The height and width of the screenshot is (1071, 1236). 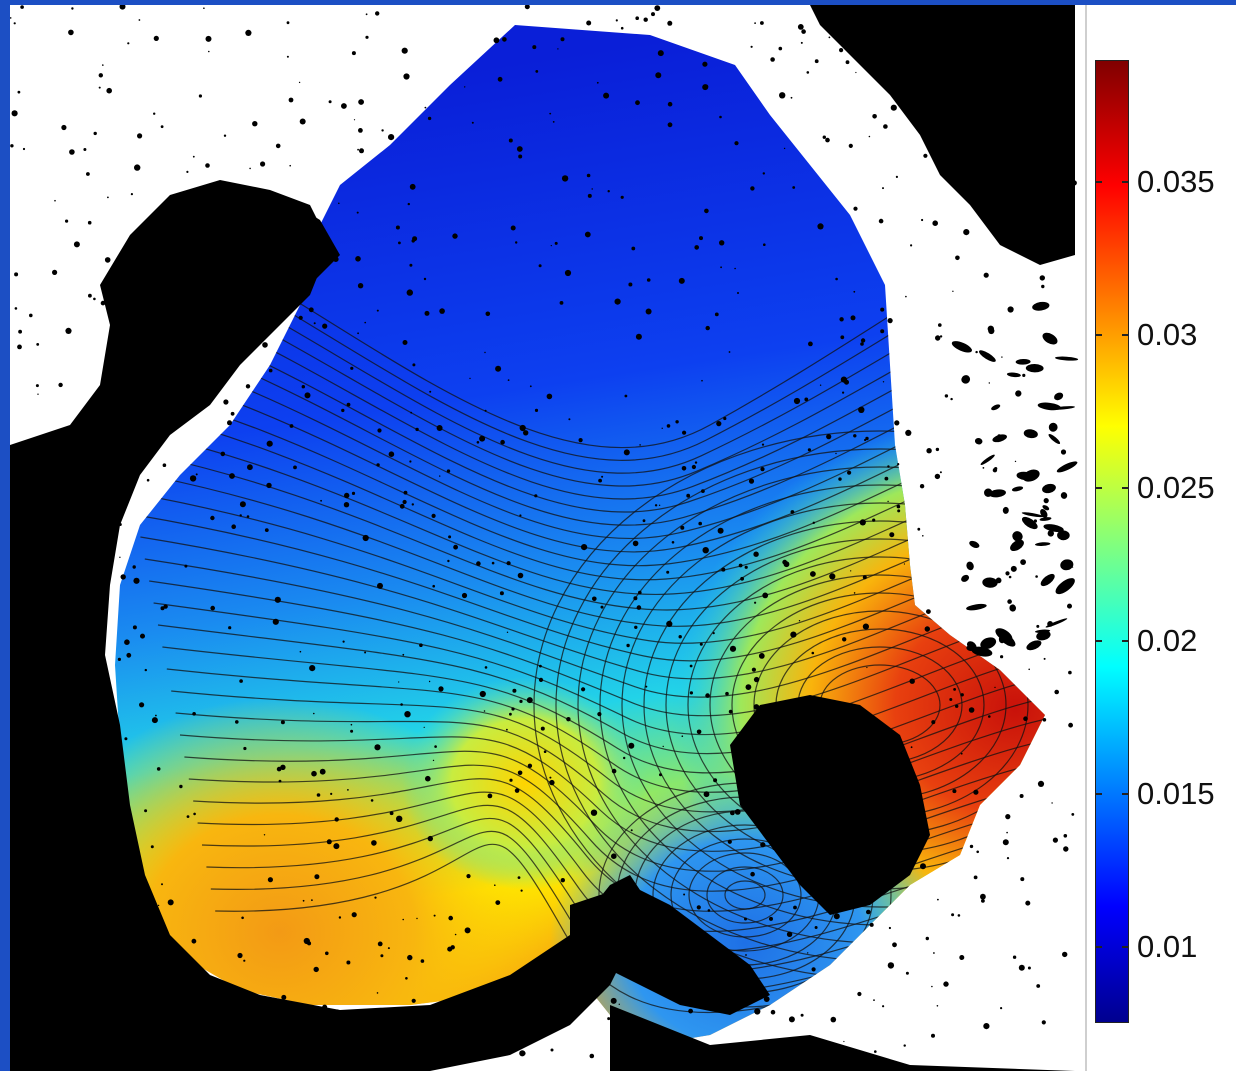 I want to click on colorbar-tick-label: 0.025, so click(x=1176, y=487).